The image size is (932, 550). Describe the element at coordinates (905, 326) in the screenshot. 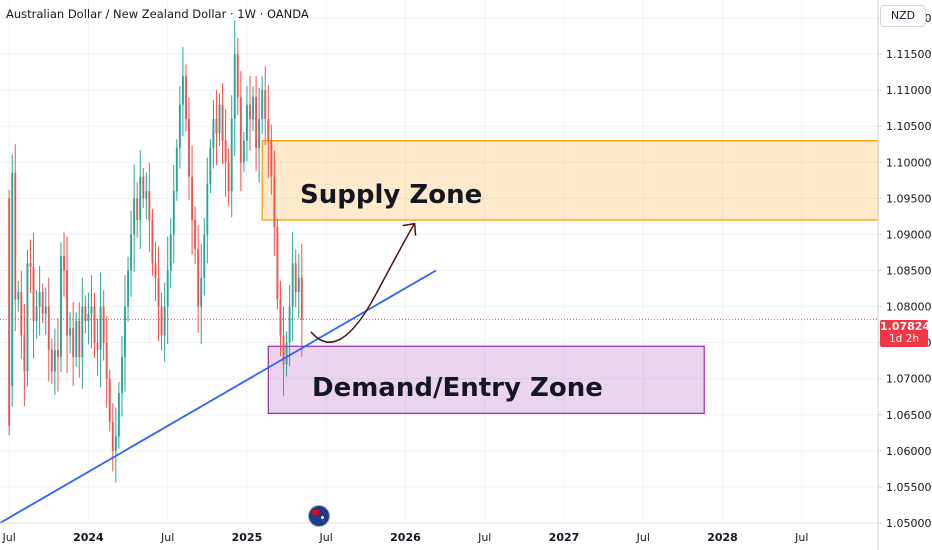

I see `last-price-value: 1.07824` at that location.